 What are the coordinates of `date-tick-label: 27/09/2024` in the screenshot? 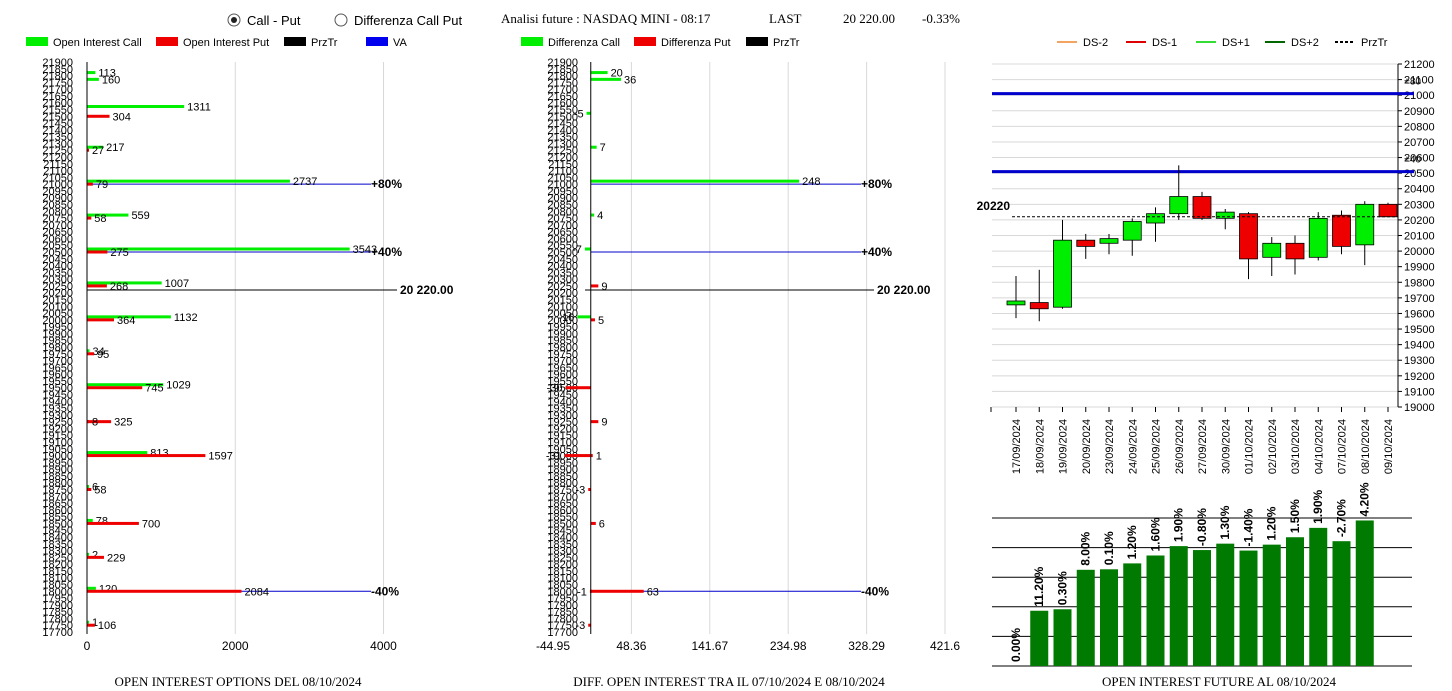 It's located at (1203, 446).